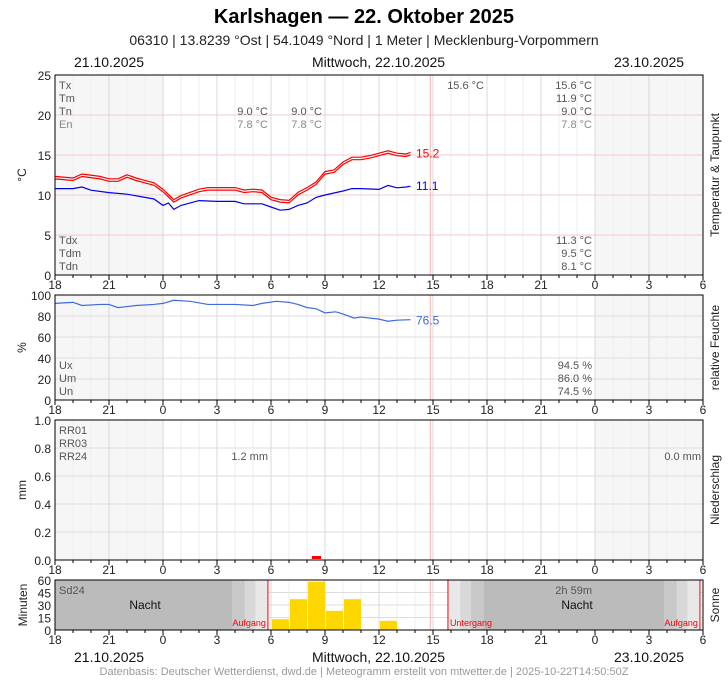 This screenshot has width=728, height=680. Describe the element at coordinates (72, 591) in the screenshot. I see `stat-label-sd24: Sd24` at that location.